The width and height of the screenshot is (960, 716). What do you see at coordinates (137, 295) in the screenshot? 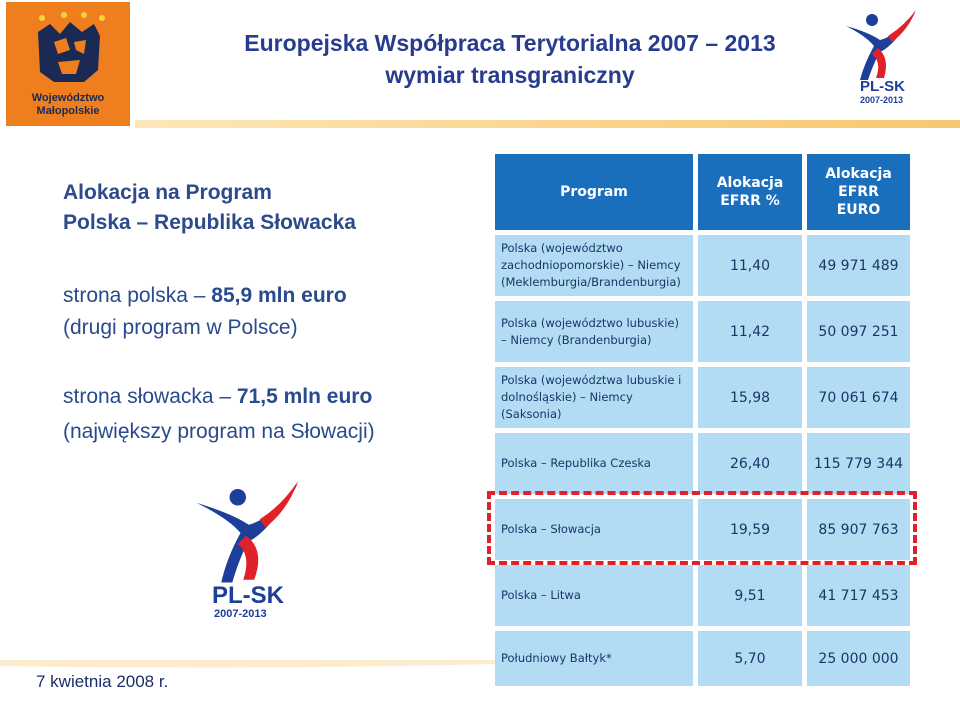
I see `polish-side-prefix: strona polska –` at bounding box center [137, 295].